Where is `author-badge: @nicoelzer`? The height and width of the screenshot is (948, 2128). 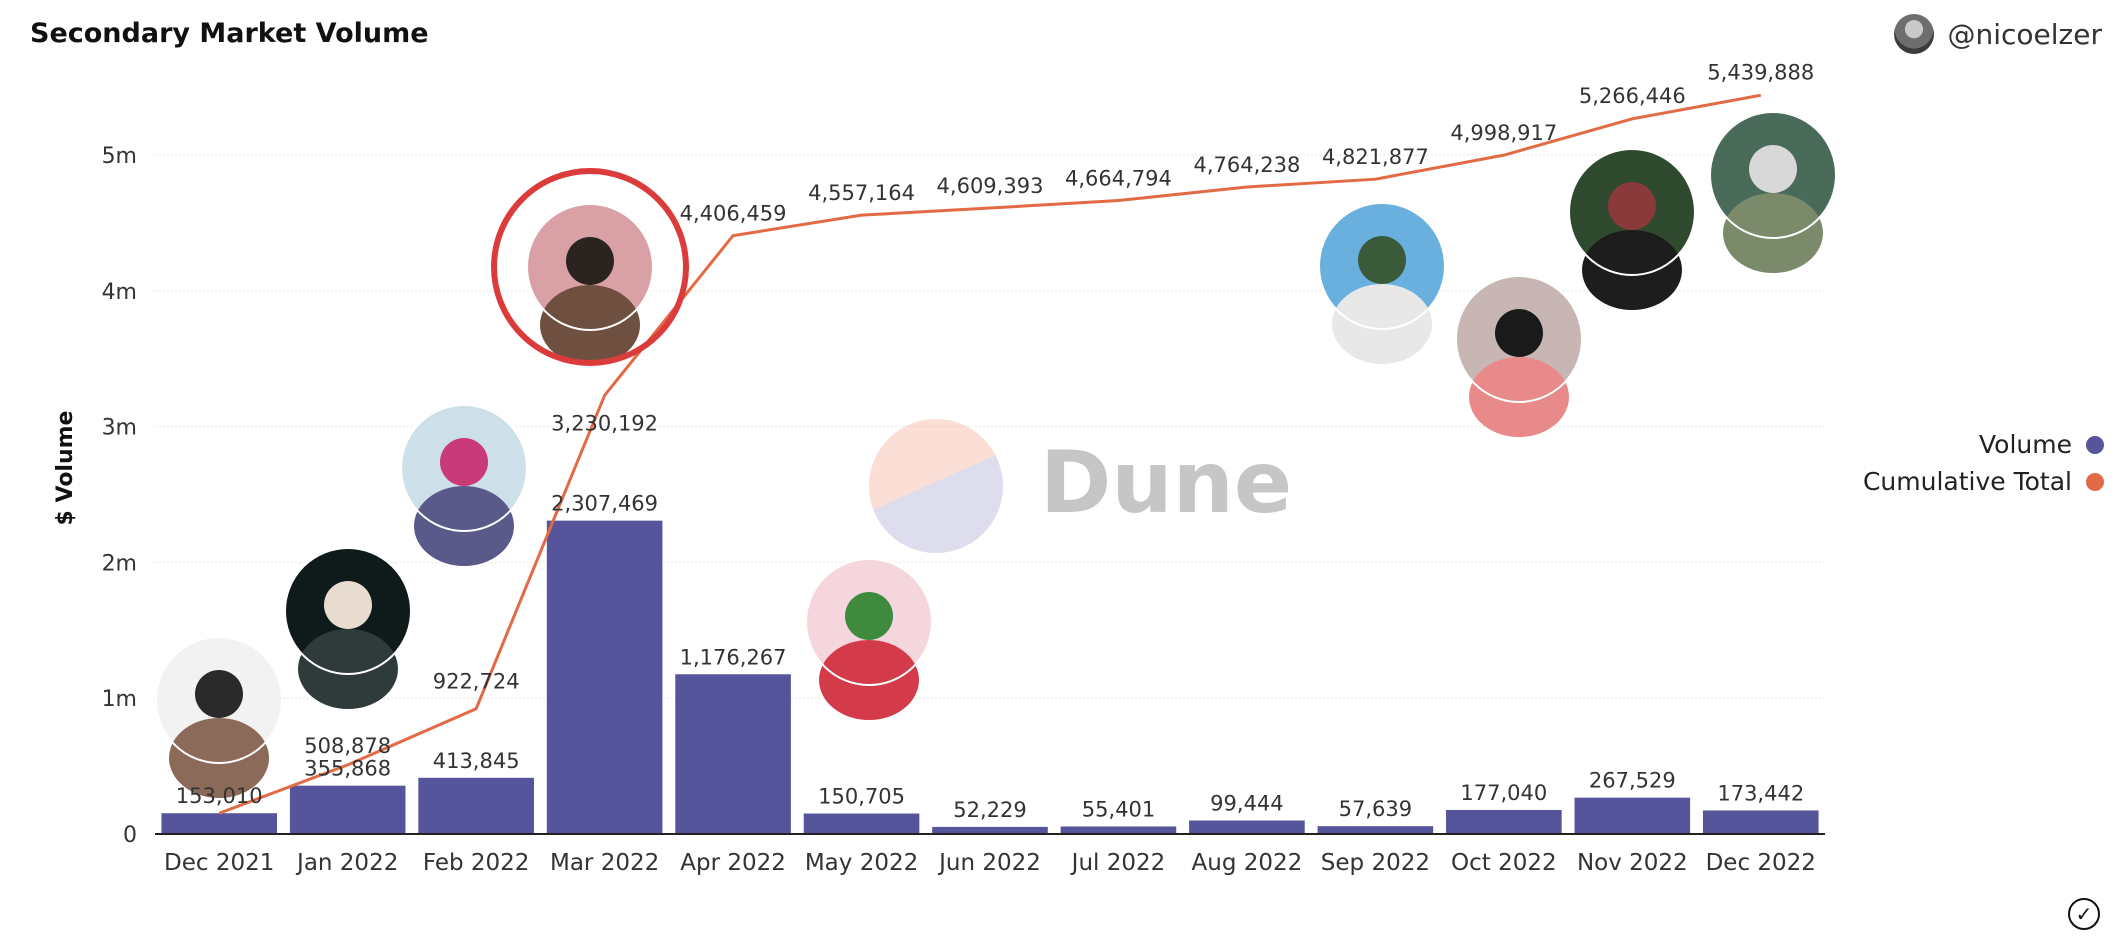
author-badge: @nicoelzer is located at coordinates (1998, 34).